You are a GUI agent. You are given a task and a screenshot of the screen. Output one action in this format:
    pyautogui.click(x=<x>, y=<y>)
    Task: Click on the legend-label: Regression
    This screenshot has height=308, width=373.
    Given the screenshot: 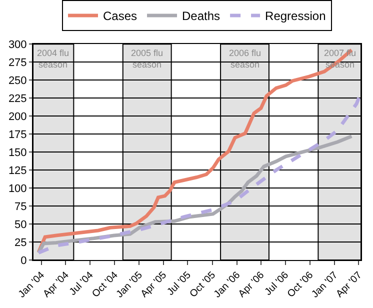 What is the action you would take?
    pyautogui.click(x=295, y=16)
    